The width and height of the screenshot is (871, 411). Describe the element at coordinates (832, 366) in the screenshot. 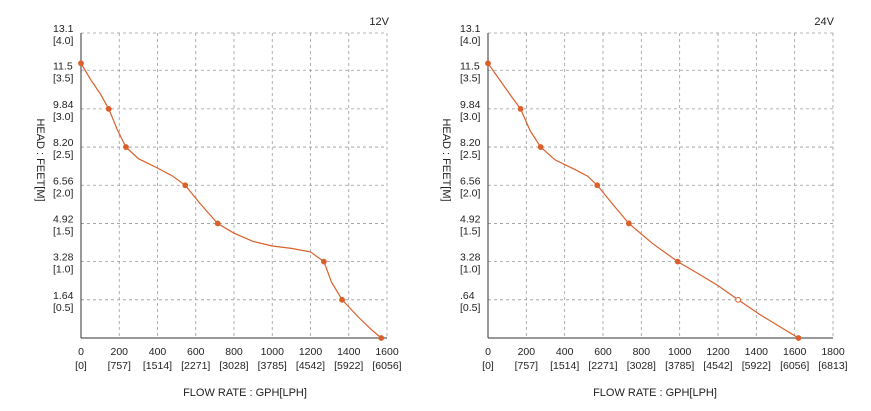

I see `x-tick-label-lph: [6813]` at that location.